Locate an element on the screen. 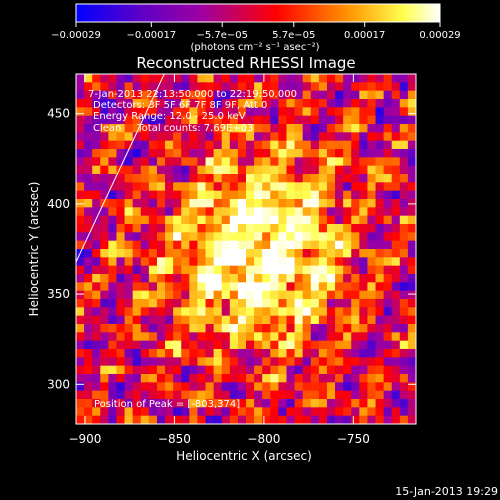 The image size is (500, 500). annotation-detectors: Detectors: 3F 5F 6F 7F 8F 9F, Att 0 is located at coordinates (180, 105).